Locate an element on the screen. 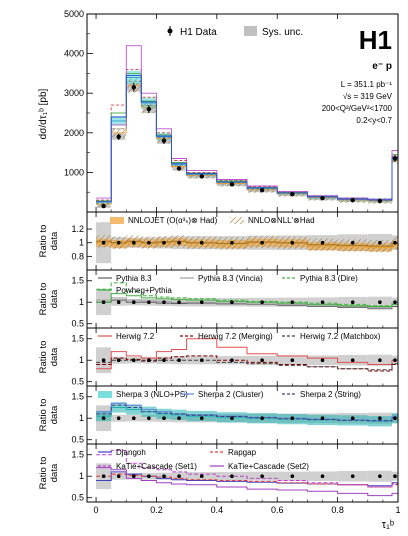 The width and height of the screenshot is (408, 536). ratio-y-label-1: Ratio to is located at coordinates (43, 299).